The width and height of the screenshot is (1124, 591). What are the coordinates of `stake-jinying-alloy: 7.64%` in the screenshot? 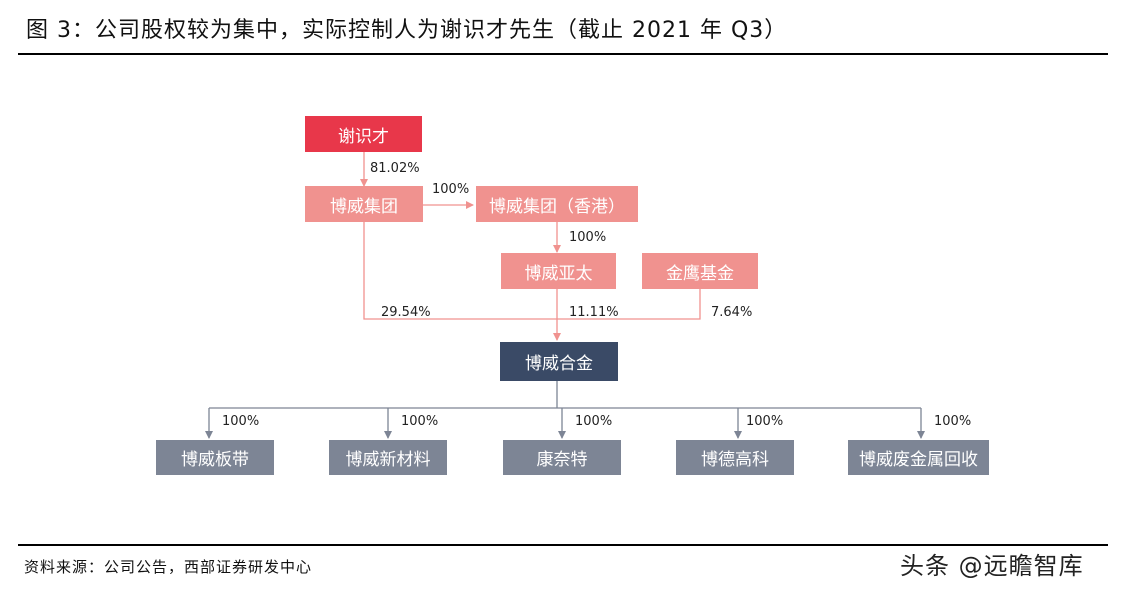 It's located at (732, 312).